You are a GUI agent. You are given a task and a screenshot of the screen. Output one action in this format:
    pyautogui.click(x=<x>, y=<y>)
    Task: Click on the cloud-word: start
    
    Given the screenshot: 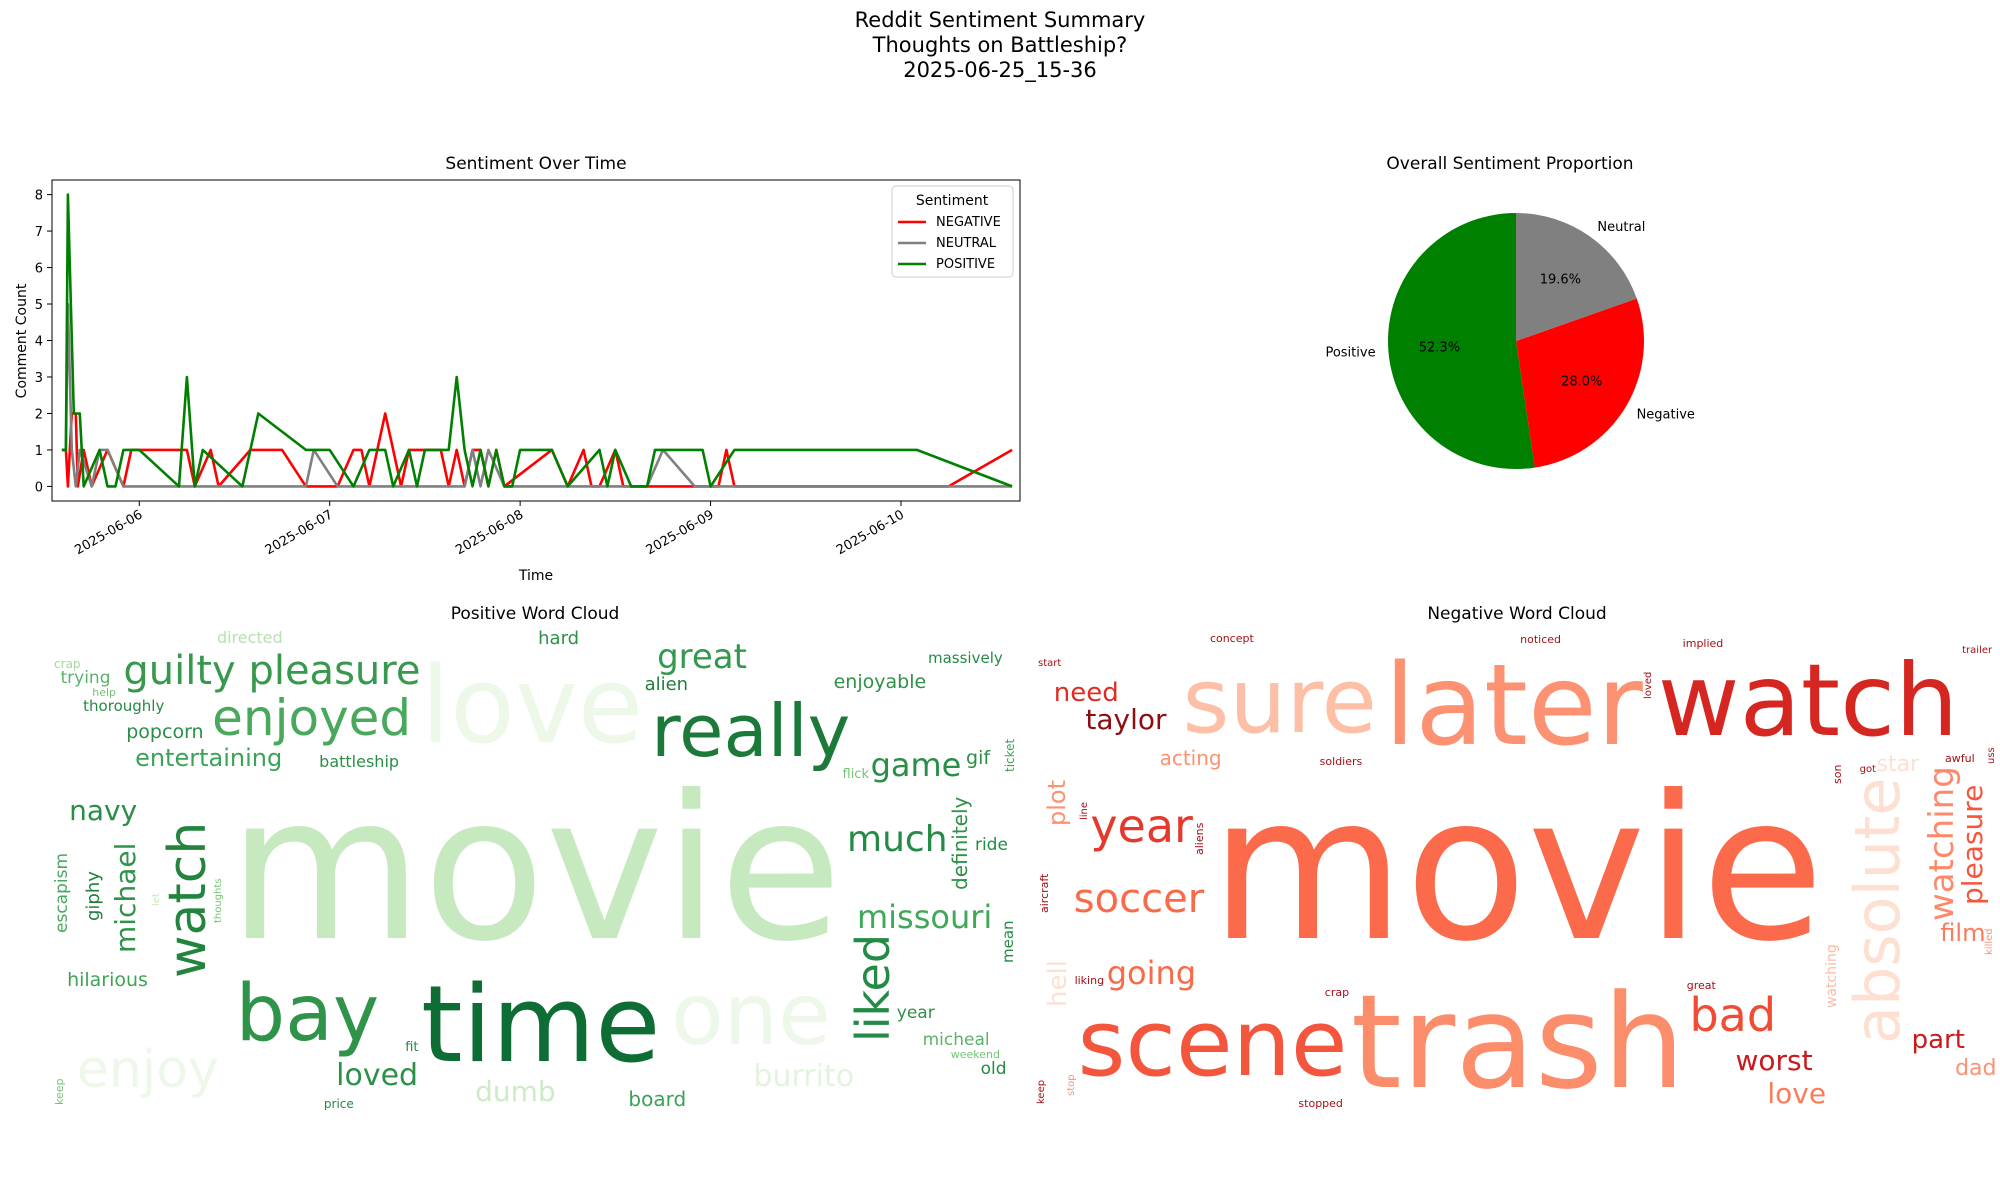 What is the action you would take?
    pyautogui.click(x=1049, y=664)
    